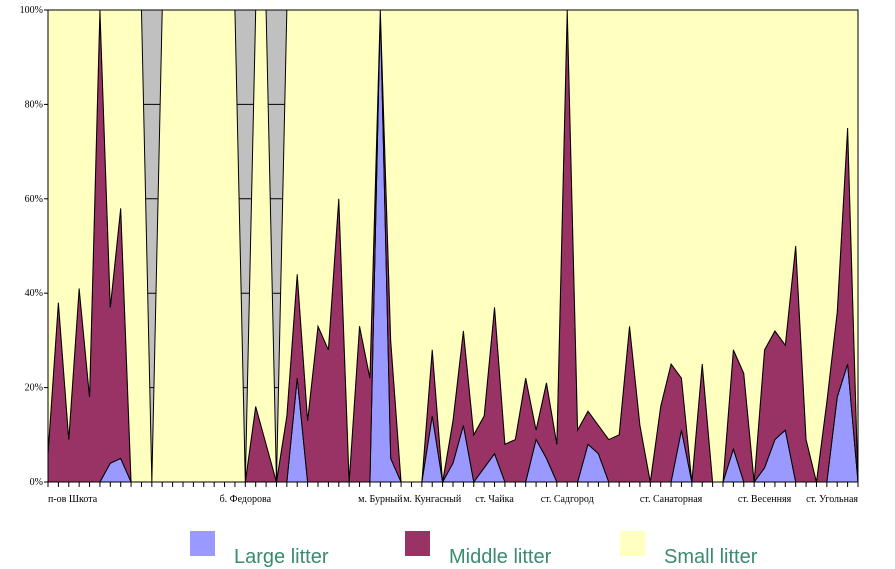 Image resolution: width=895 pixels, height=569 pixels. I want to click on x-tick-label: м. Бурный, so click(380, 499).